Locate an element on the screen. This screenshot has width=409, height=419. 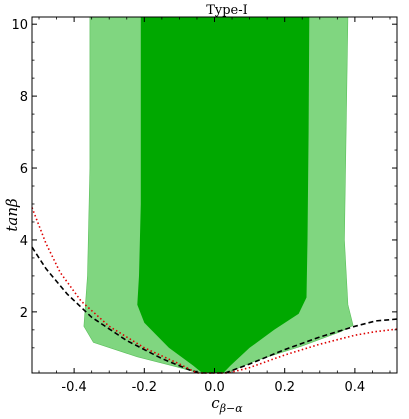
x-axis-label: cβ−α is located at coordinates (227, 404).